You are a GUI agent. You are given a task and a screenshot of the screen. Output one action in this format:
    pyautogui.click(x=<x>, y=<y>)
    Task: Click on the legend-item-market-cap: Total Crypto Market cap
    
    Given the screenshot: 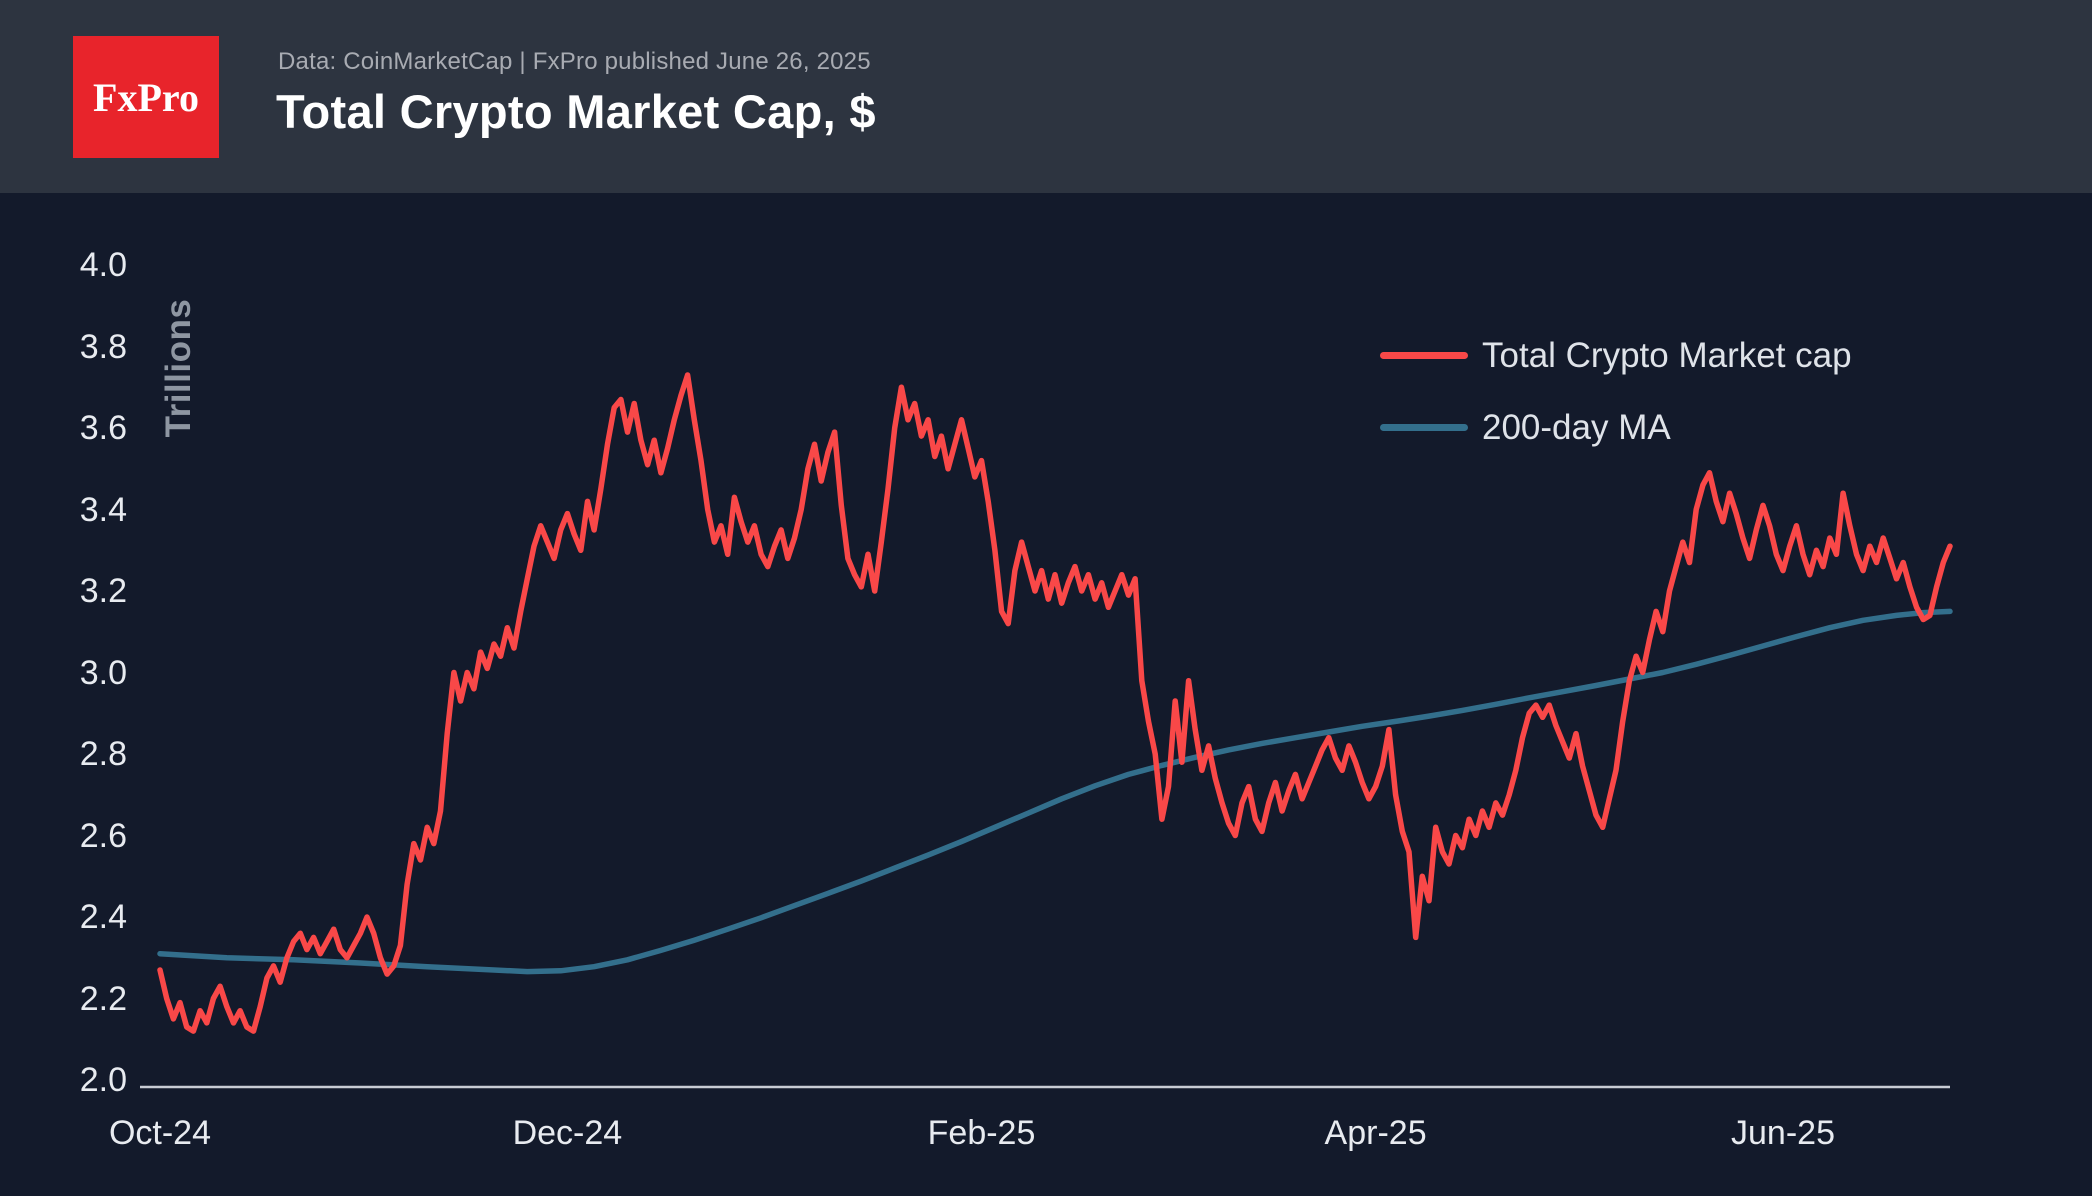 What is the action you would take?
    pyautogui.click(x=1616, y=355)
    